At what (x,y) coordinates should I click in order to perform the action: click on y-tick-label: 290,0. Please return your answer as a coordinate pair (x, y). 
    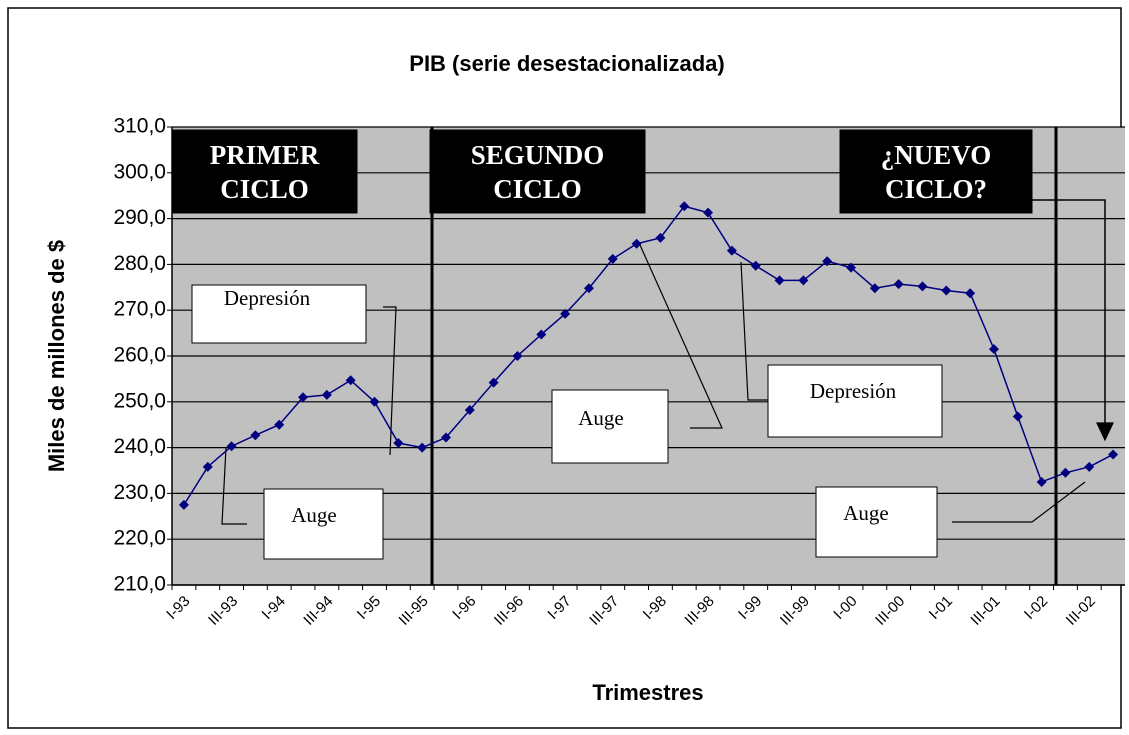
    Looking at the image, I should click on (139, 217).